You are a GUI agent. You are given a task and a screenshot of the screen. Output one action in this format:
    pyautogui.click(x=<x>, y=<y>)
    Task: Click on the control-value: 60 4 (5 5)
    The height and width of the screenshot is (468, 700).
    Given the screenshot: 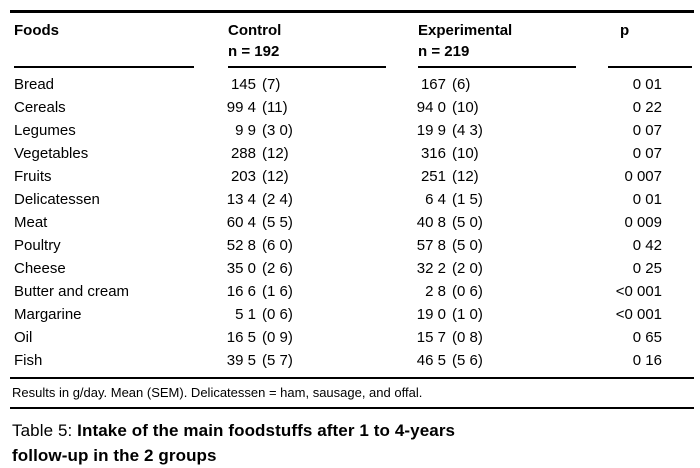 What is the action you would take?
    pyautogui.click(x=259, y=222)
    